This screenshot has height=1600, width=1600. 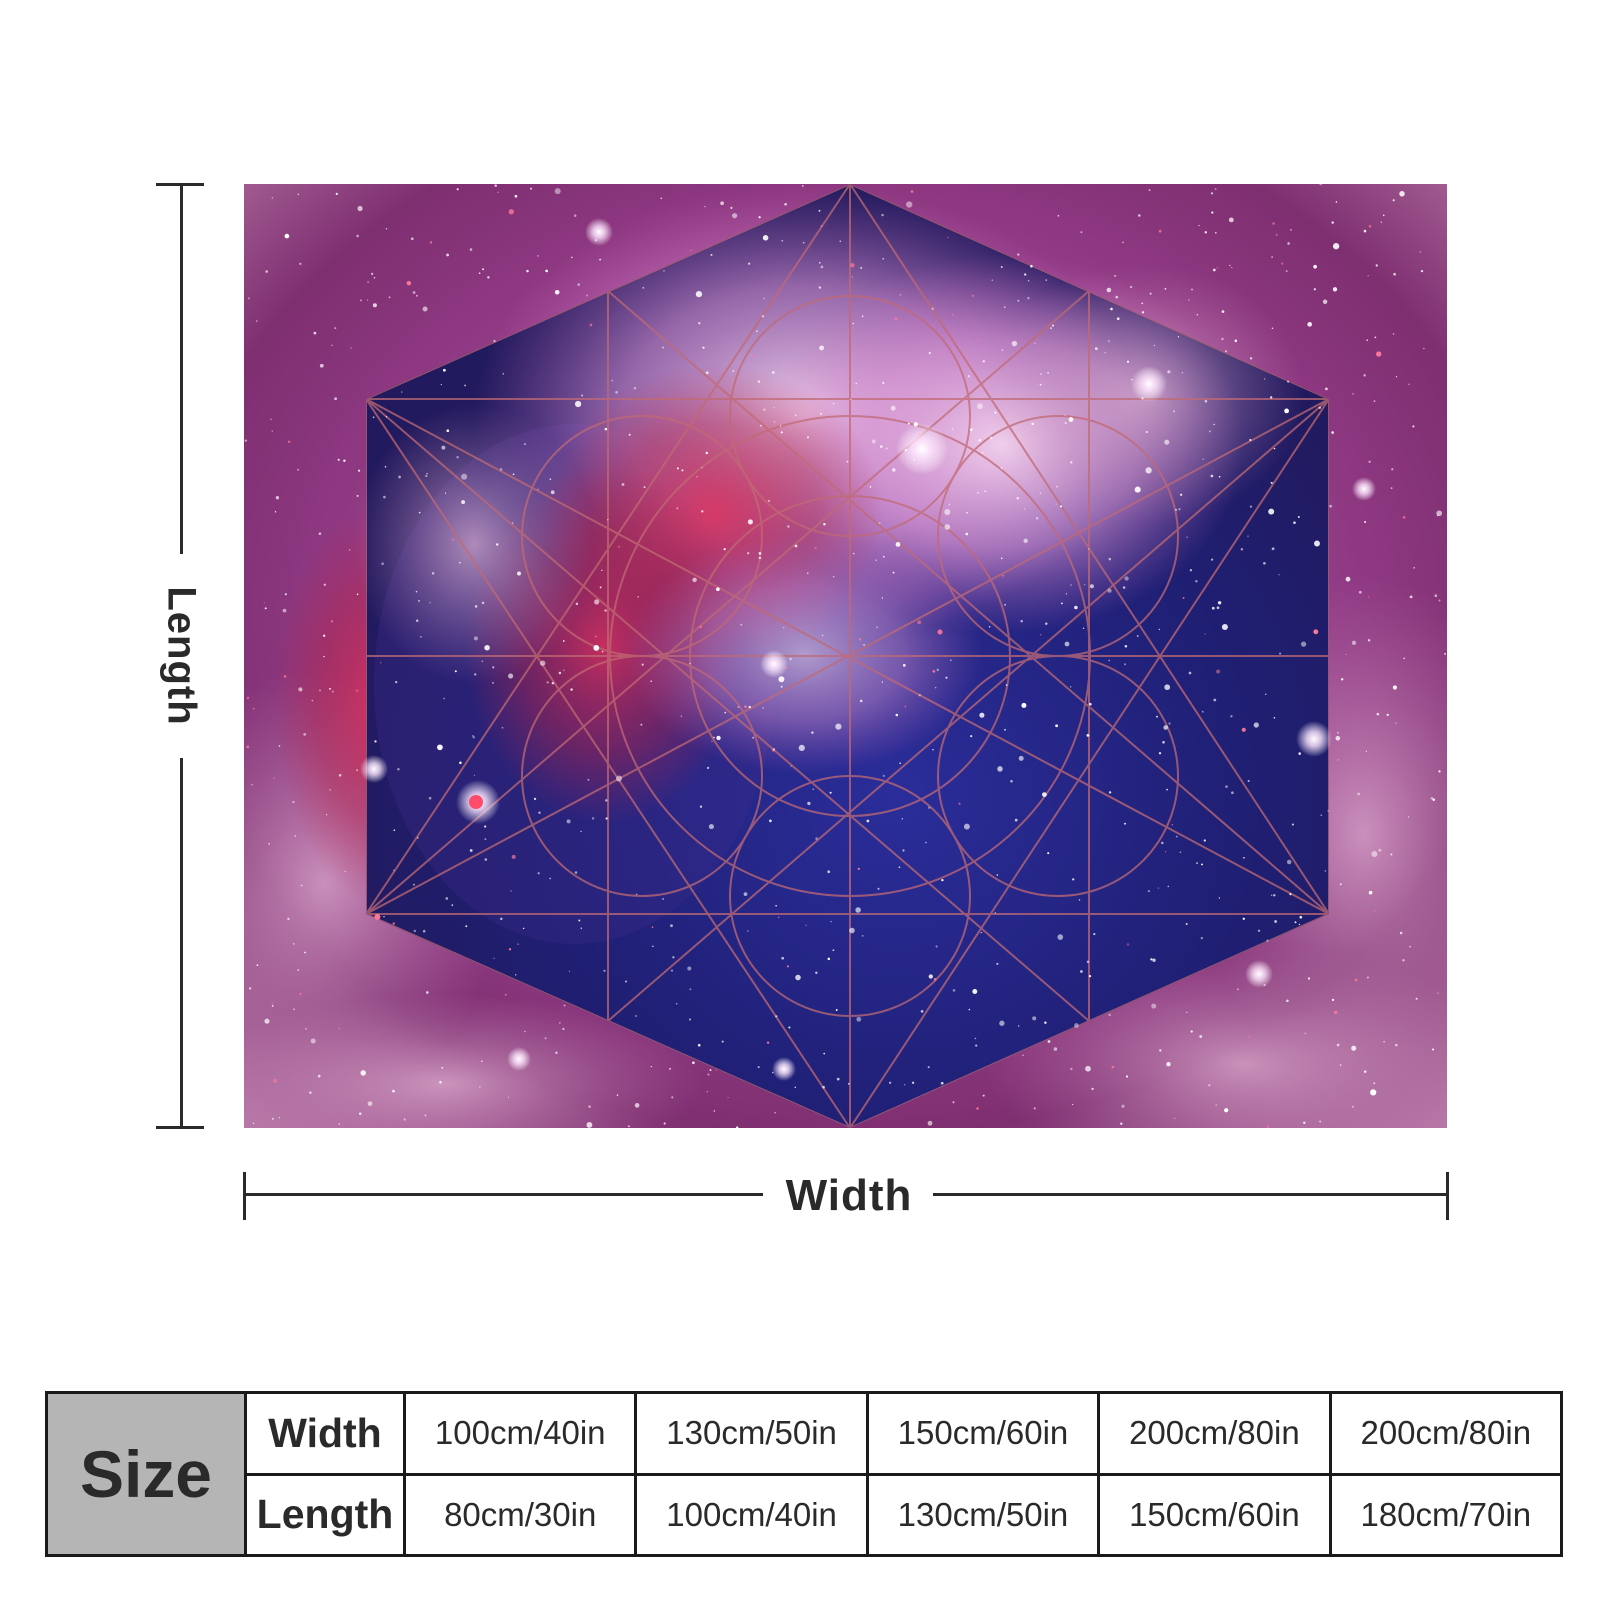 I want to click on width-line-left-cap, so click(x=244, y=1196).